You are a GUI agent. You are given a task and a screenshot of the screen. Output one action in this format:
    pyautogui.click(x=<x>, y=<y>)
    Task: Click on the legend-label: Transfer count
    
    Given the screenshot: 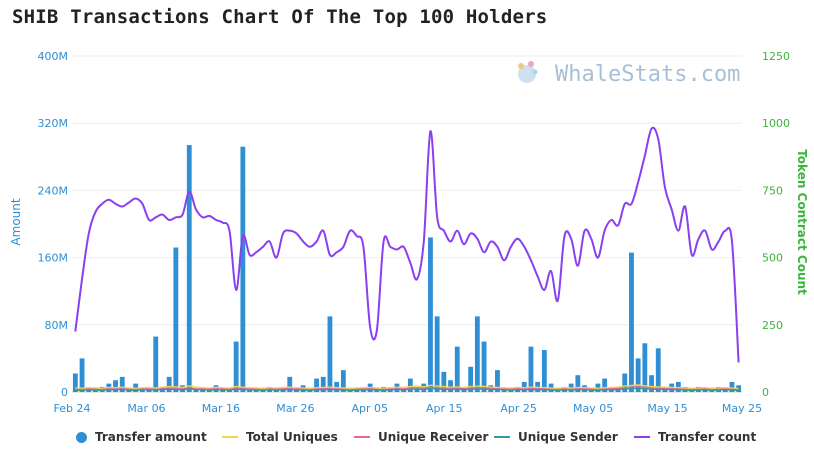 What is the action you would take?
    pyautogui.click(x=707, y=437)
    